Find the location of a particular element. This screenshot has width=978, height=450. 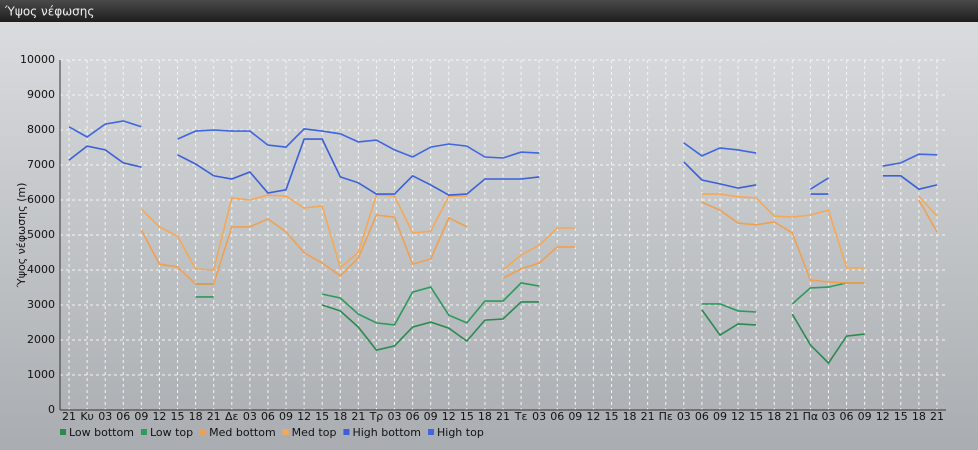

y-tick-label: 2000 is located at coordinates (41, 339).